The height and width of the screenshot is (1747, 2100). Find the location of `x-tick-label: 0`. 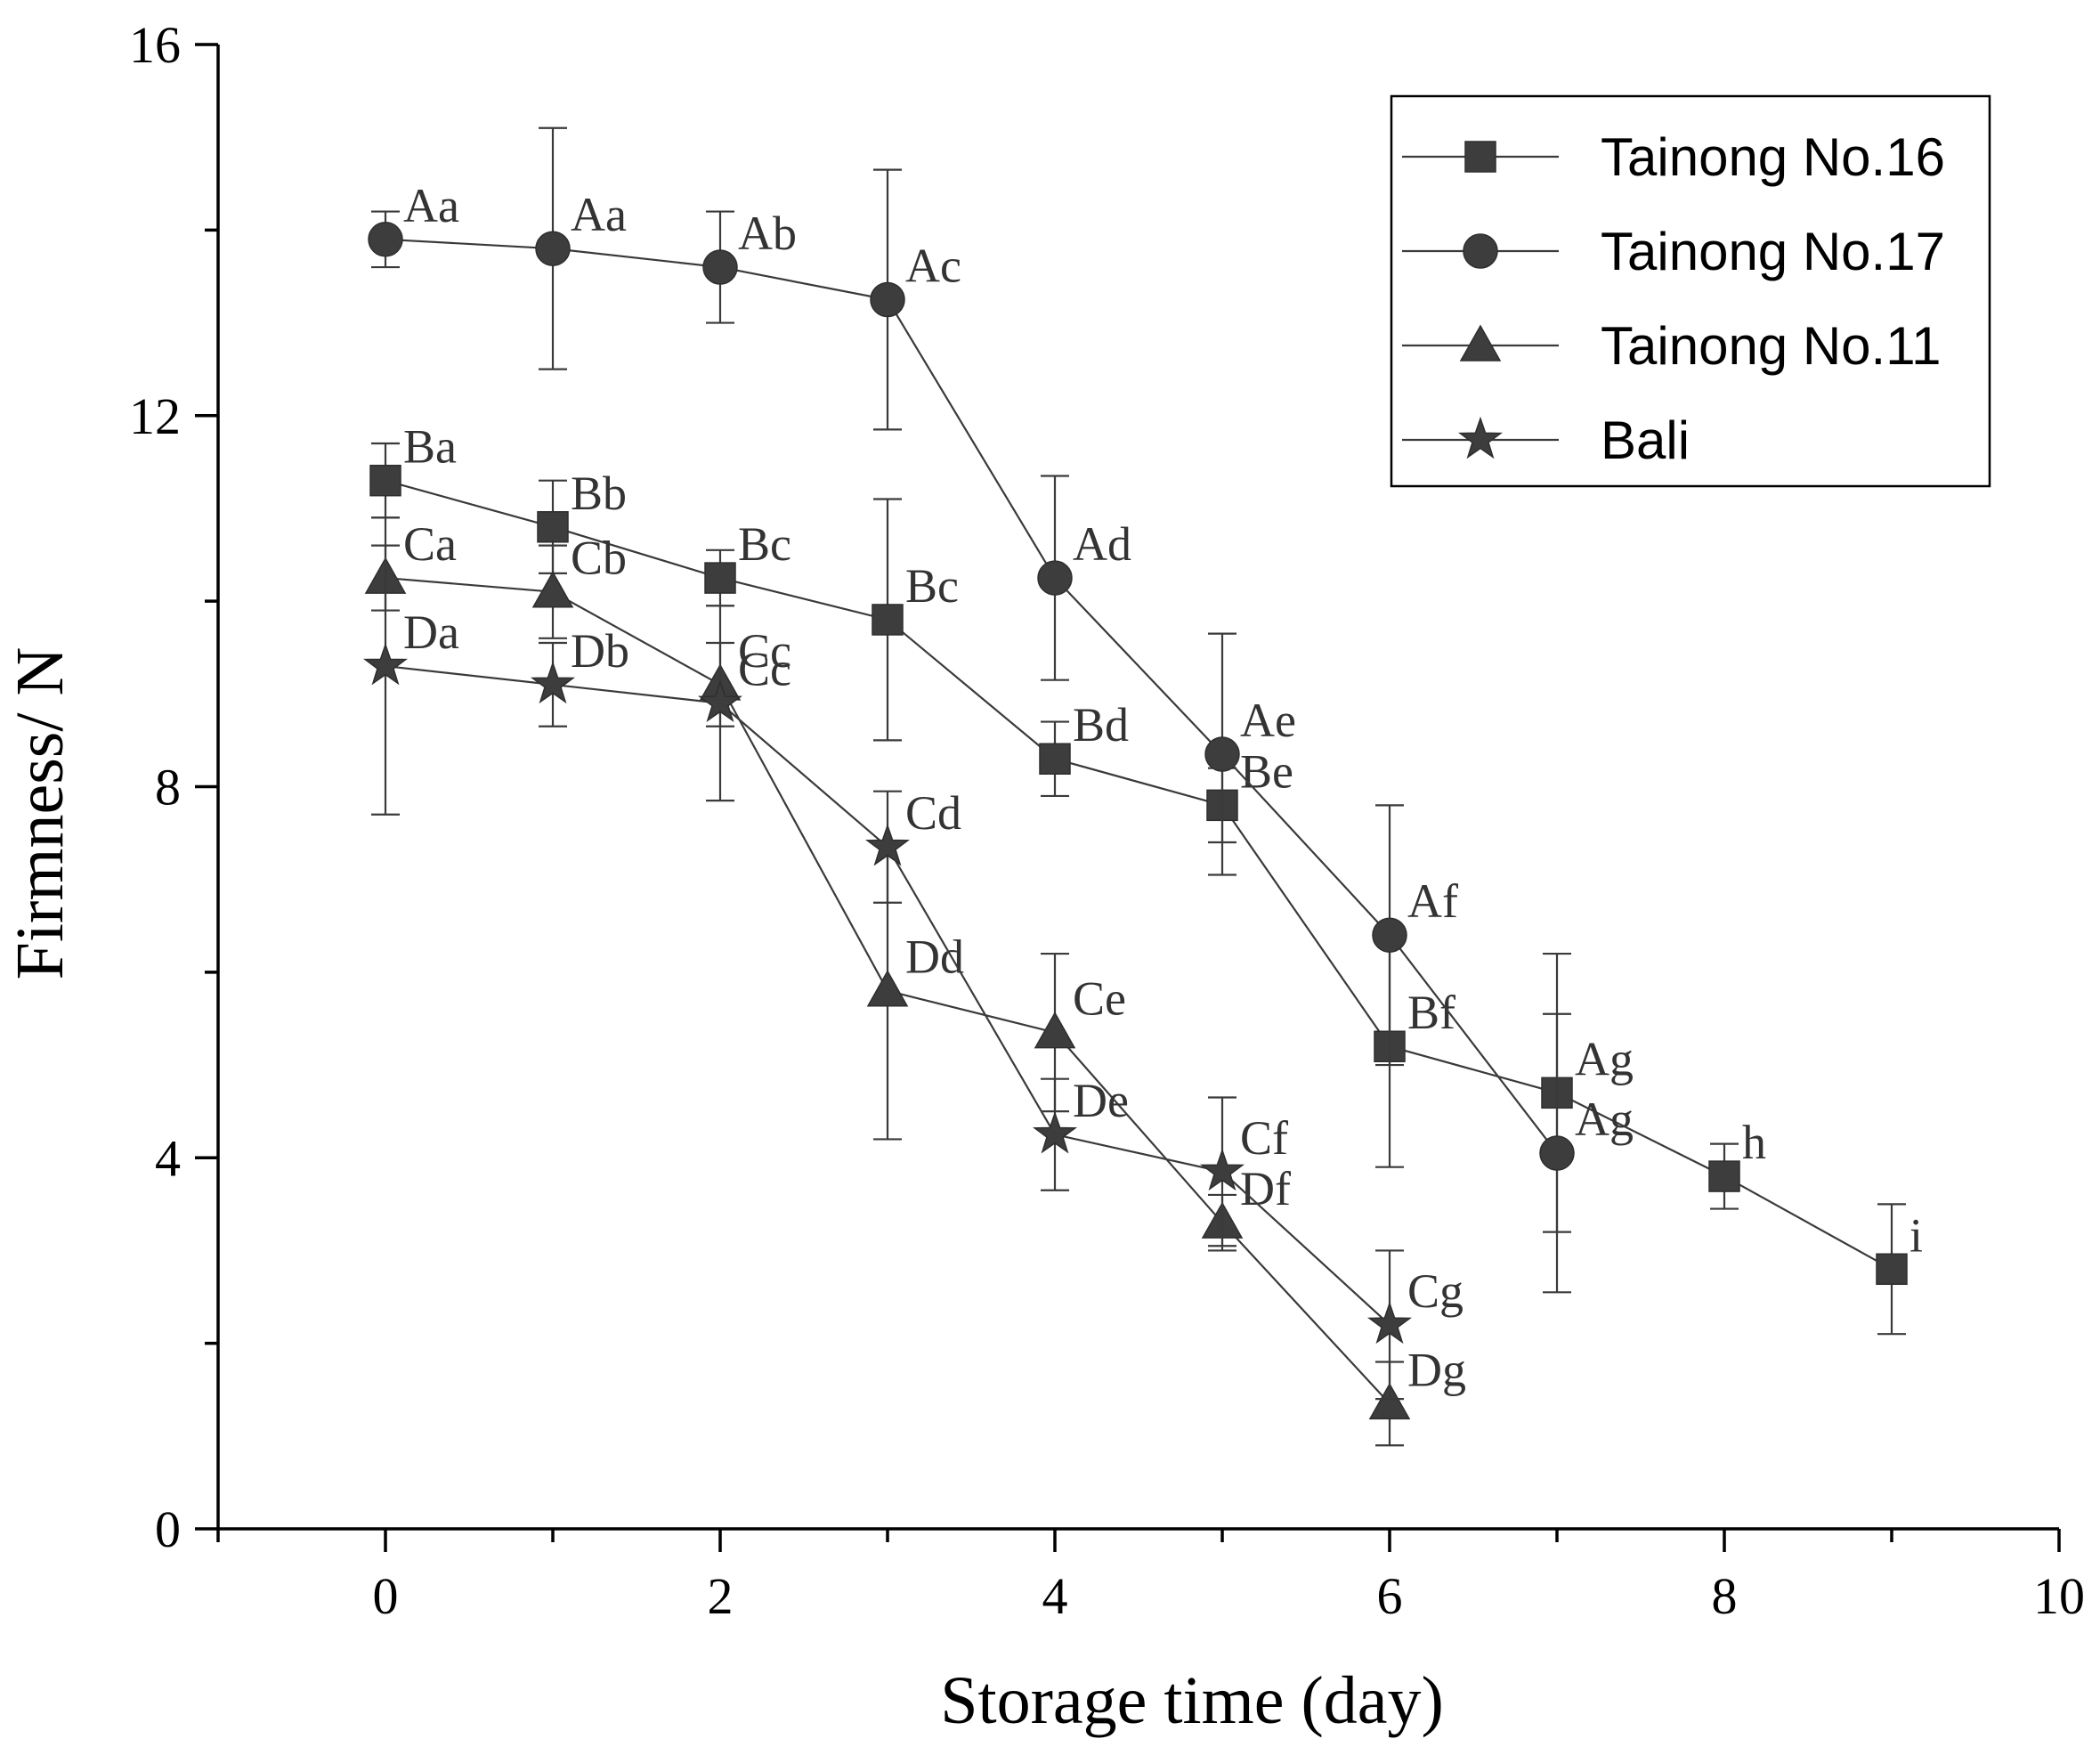

x-tick-label: 0 is located at coordinates (386, 1596).